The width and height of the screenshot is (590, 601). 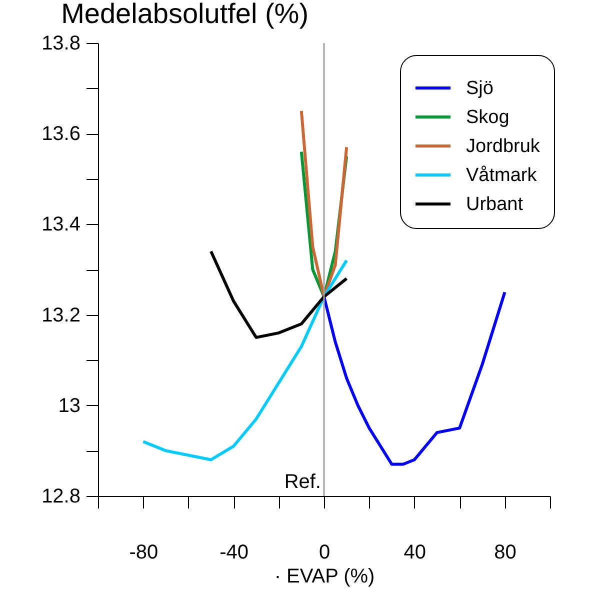 What do you see at coordinates (324, 577) in the screenshot?
I see `x-axis-title: · EVAP (%)` at bounding box center [324, 577].